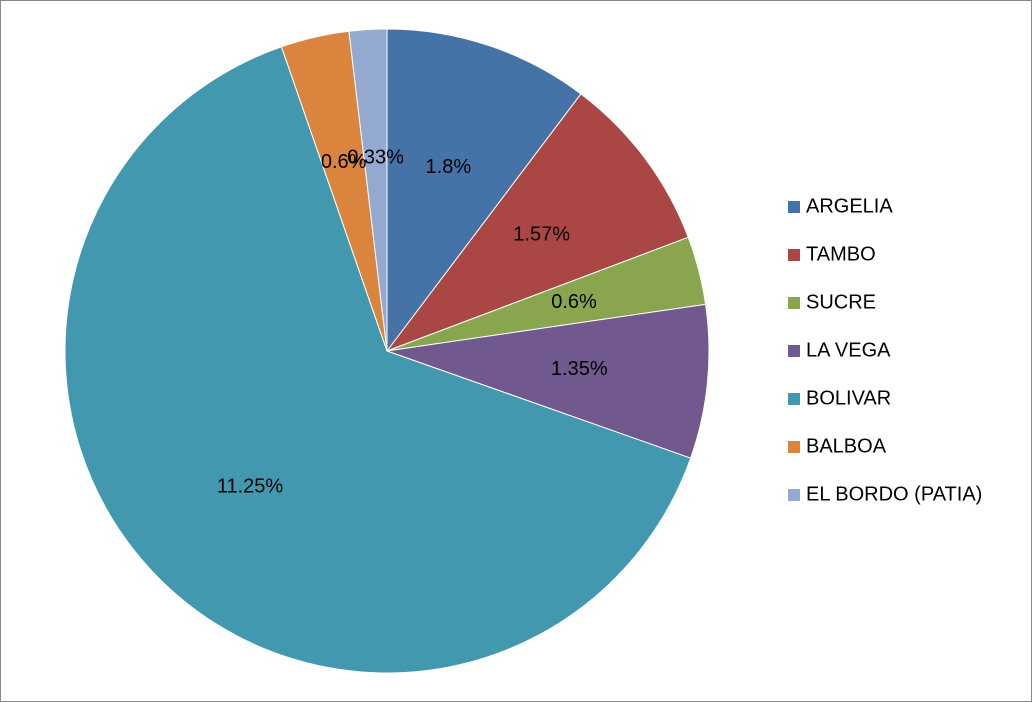 This screenshot has width=1032, height=702. I want to click on data-label: 0.33%, so click(375, 157).